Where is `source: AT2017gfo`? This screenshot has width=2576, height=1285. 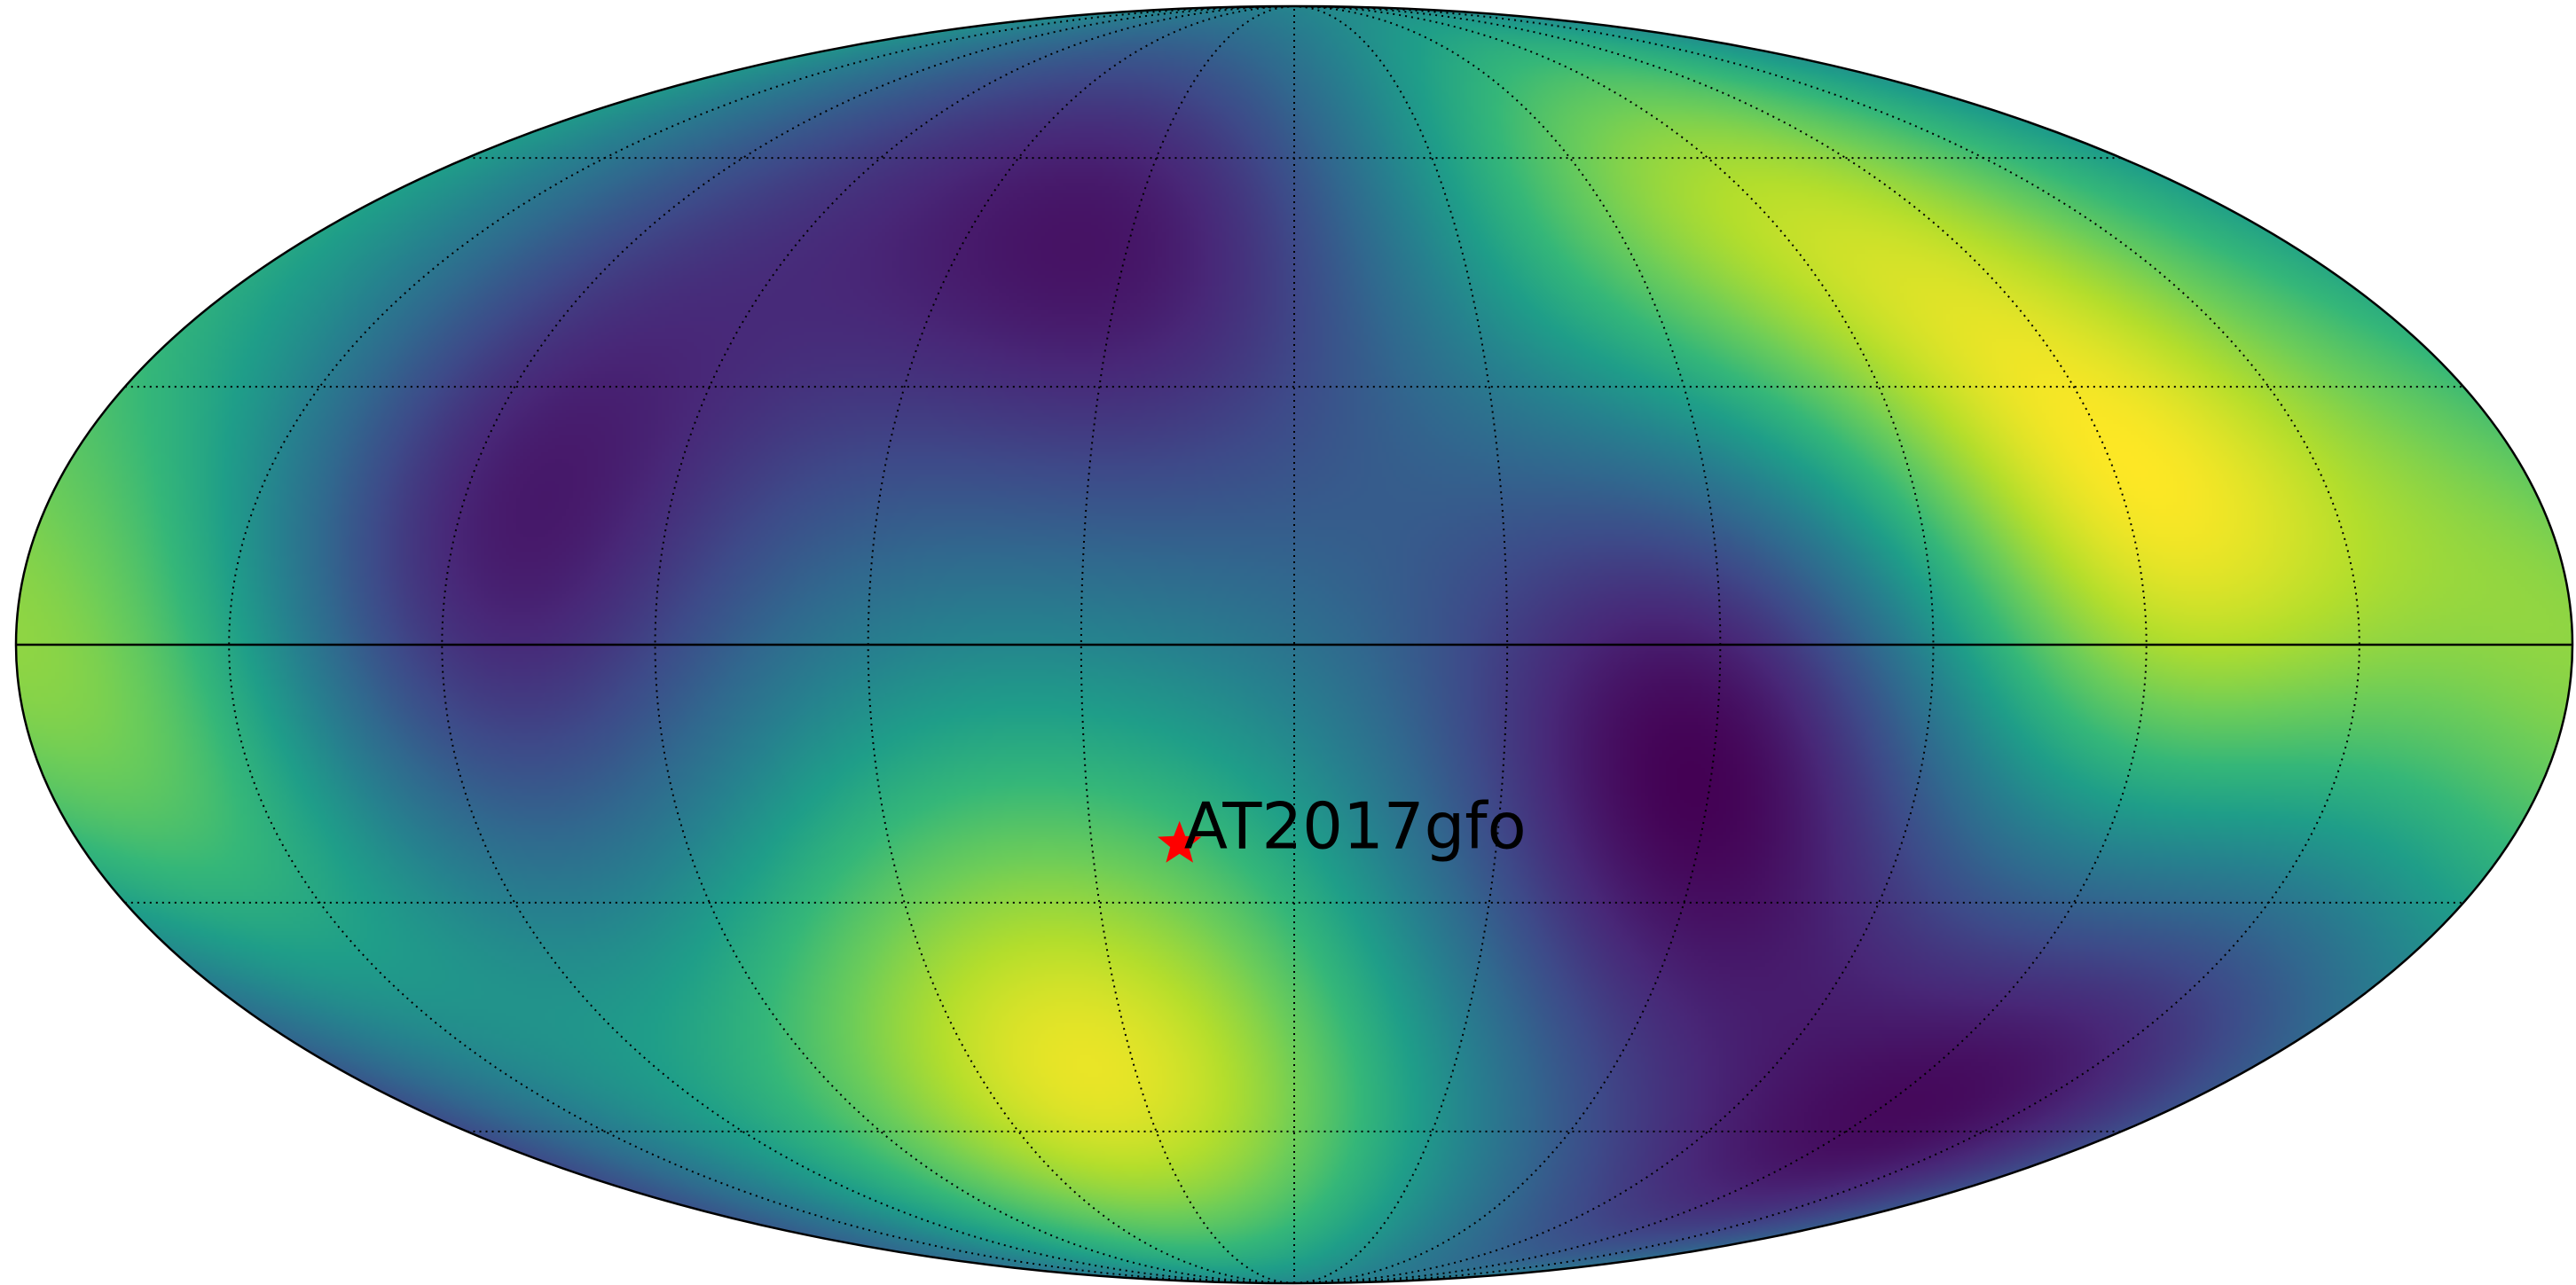 source: AT2017gfo is located at coordinates (1342, 826).